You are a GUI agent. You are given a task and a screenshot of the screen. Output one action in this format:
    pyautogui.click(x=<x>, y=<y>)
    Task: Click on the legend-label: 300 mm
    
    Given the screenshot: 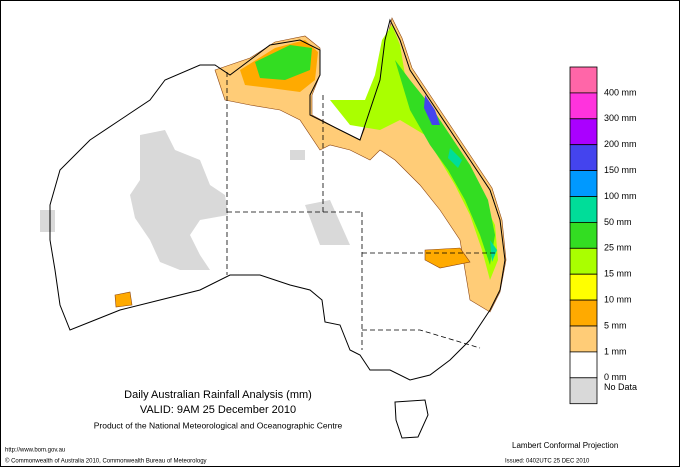 What is the action you would take?
    pyautogui.click(x=620, y=118)
    